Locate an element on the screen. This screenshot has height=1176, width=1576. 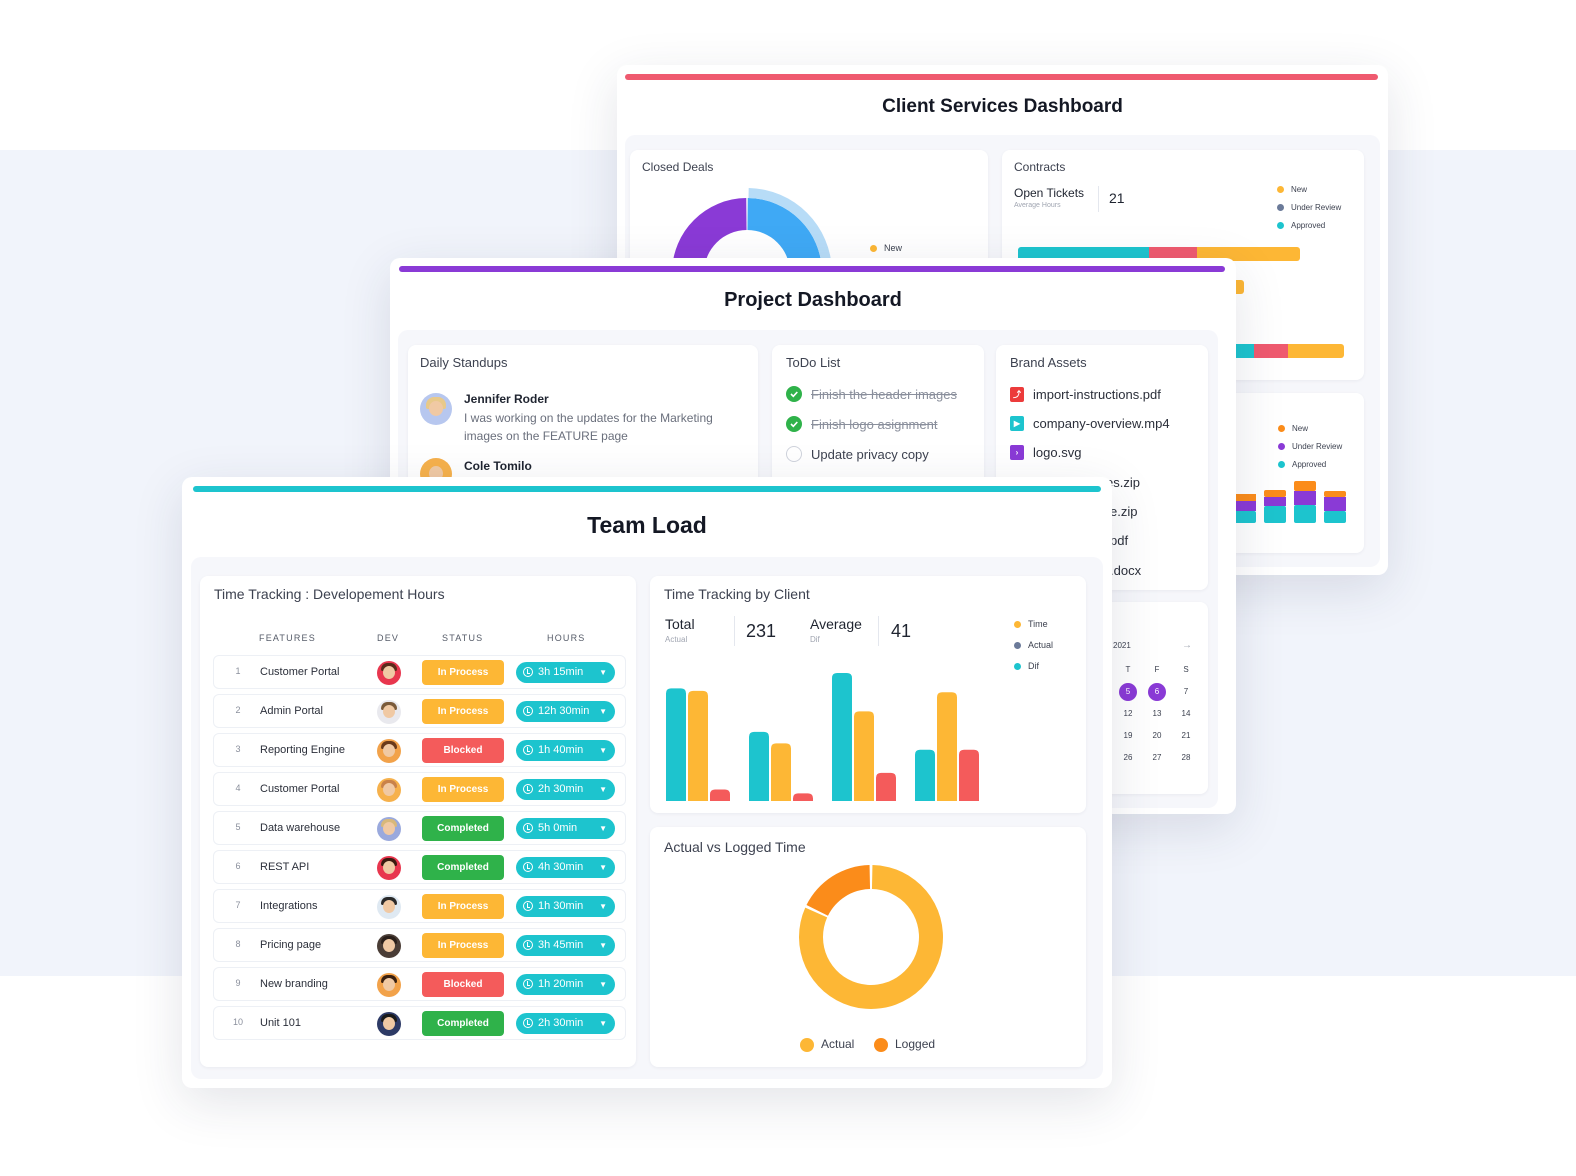
actual-vs-logged-card: Actual vs Logged Time Actual Logged is located at coordinates (868, 947).